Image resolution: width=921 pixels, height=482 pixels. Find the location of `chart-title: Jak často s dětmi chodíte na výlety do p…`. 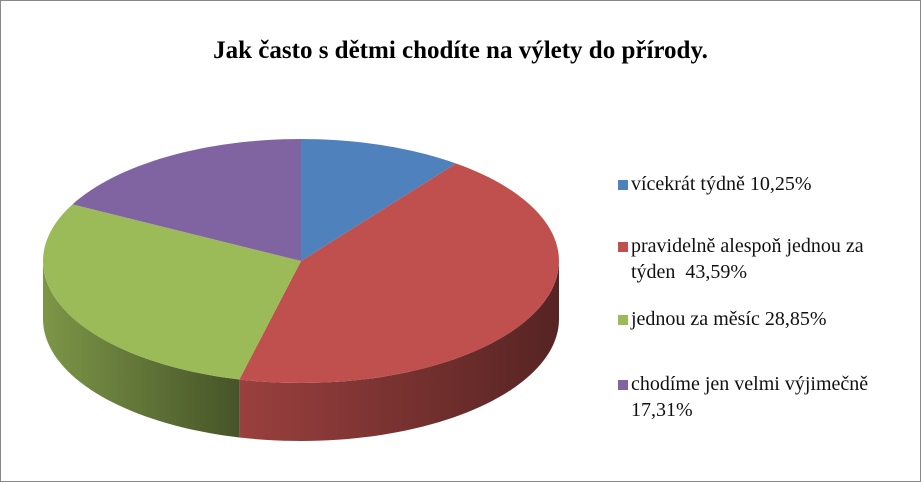

chart-title: Jak často s dětmi chodíte na výlety do p… is located at coordinates (460, 50).